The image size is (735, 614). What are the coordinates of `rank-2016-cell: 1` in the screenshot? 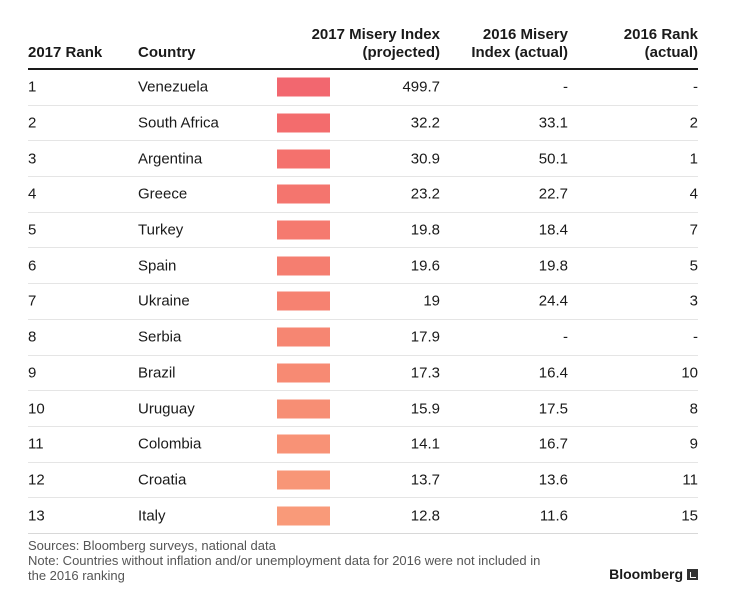 It's located at (693, 159).